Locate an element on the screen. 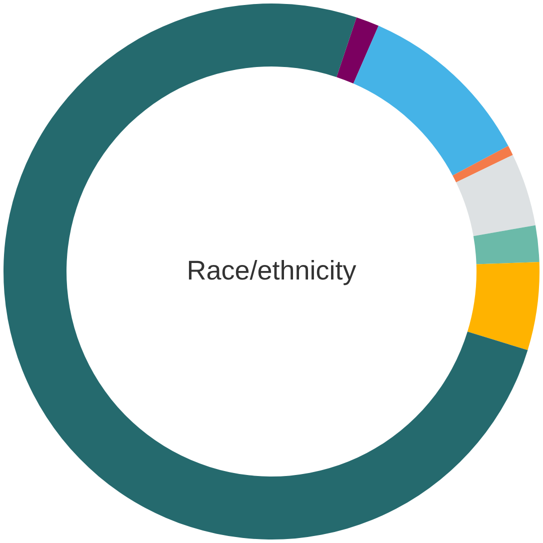 Image resolution: width=543 pixels, height=543 pixels. text: Race/ethnicity is located at coordinates (271, 271).